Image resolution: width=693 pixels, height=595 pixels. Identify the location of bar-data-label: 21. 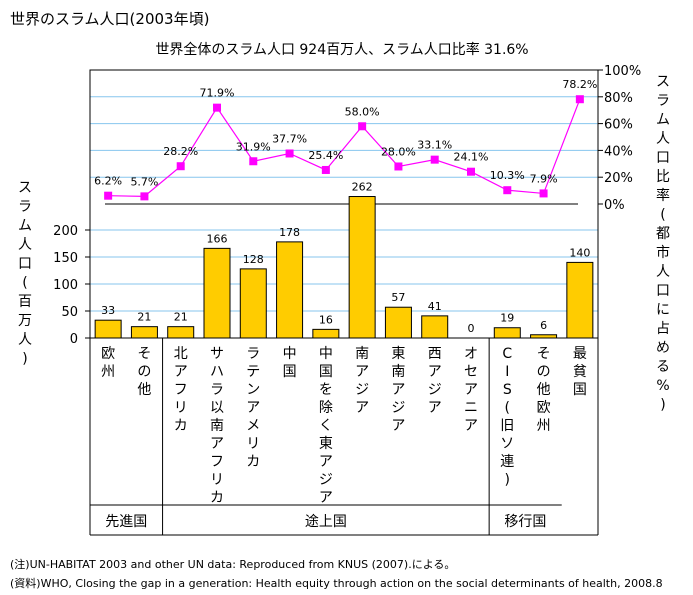
(144, 317).